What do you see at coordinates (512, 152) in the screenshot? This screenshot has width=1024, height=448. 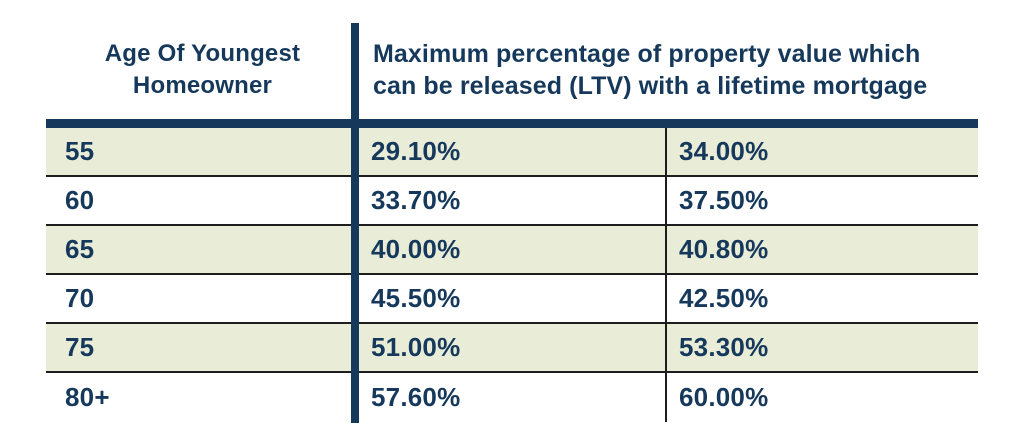 I see `table-row-55: 55 29.10% 34.00%` at bounding box center [512, 152].